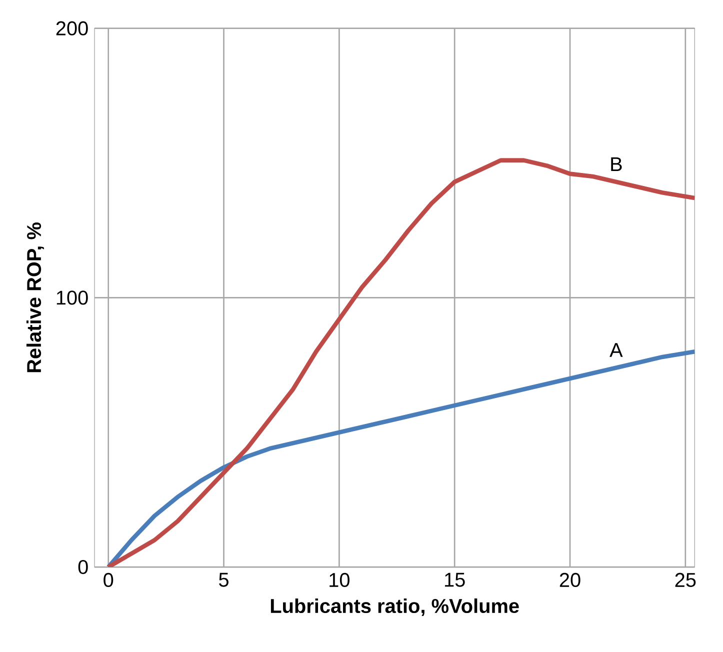  Describe the element at coordinates (570, 579) in the screenshot. I see `x-tick-label: 20` at that location.